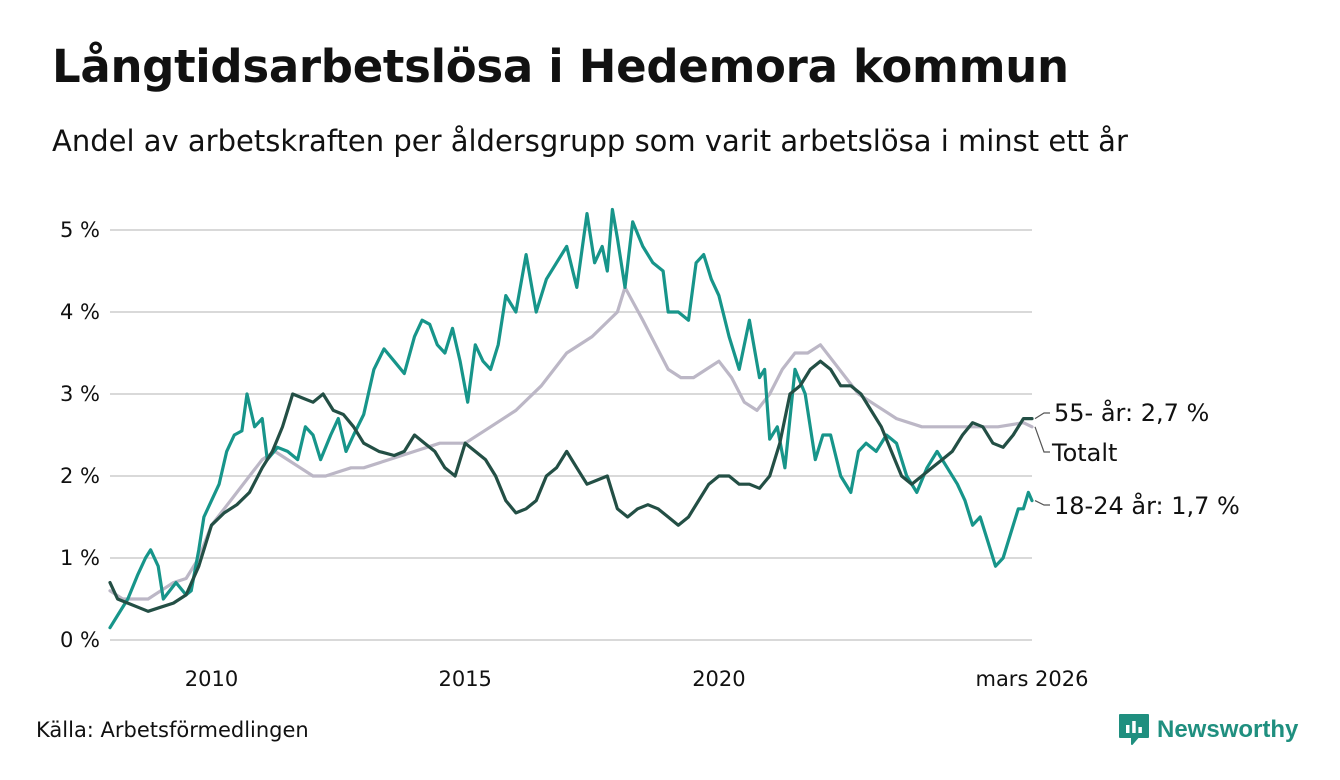 Image resolution: width=1340 pixels, height=780 pixels. I want to click on end-labels: Totalt 18-24 år: 1,7 % 55- år: 2,7 %, so click(1137, 459).